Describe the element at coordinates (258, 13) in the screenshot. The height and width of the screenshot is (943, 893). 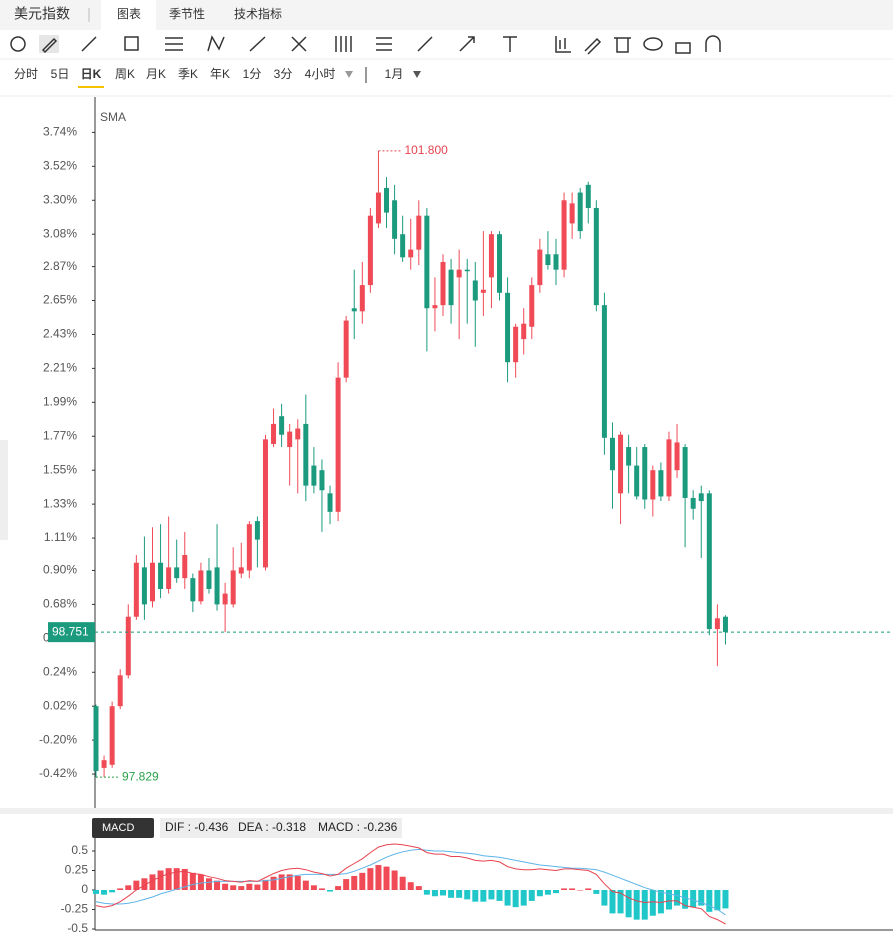
I see `tab: 技术指标` at that location.